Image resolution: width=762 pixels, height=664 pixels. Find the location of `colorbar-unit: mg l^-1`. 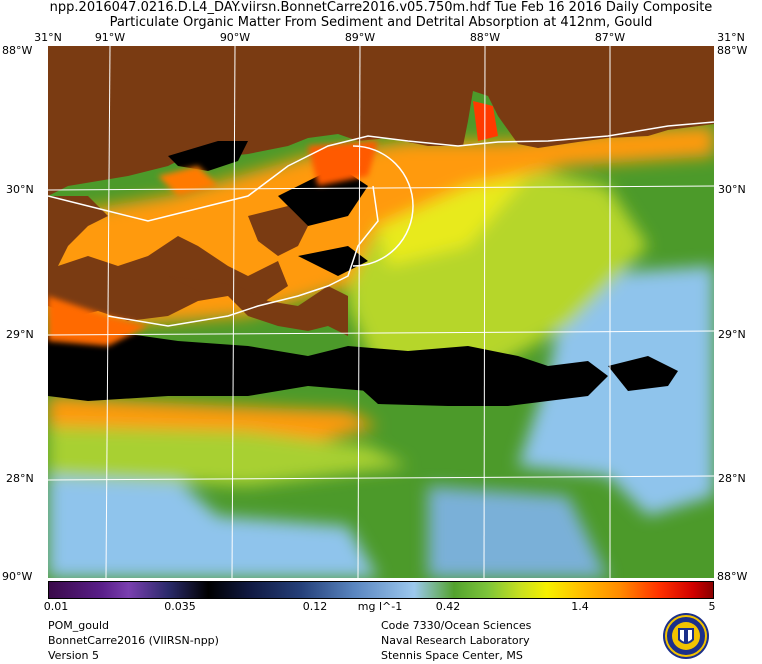

colorbar-unit: mg l^-1 is located at coordinates (380, 606).